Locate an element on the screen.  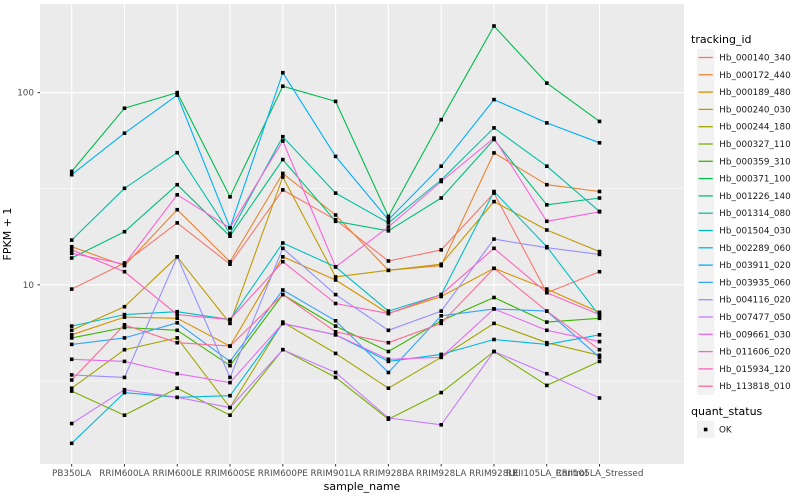
legend-item-label: Hb_003935_060 is located at coordinates (755, 283).